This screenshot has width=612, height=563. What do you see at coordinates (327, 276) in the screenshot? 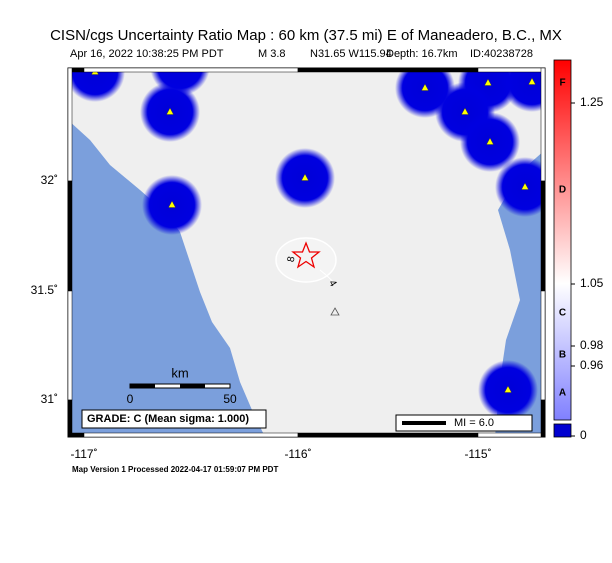
I see `contour` at bounding box center [327, 276].